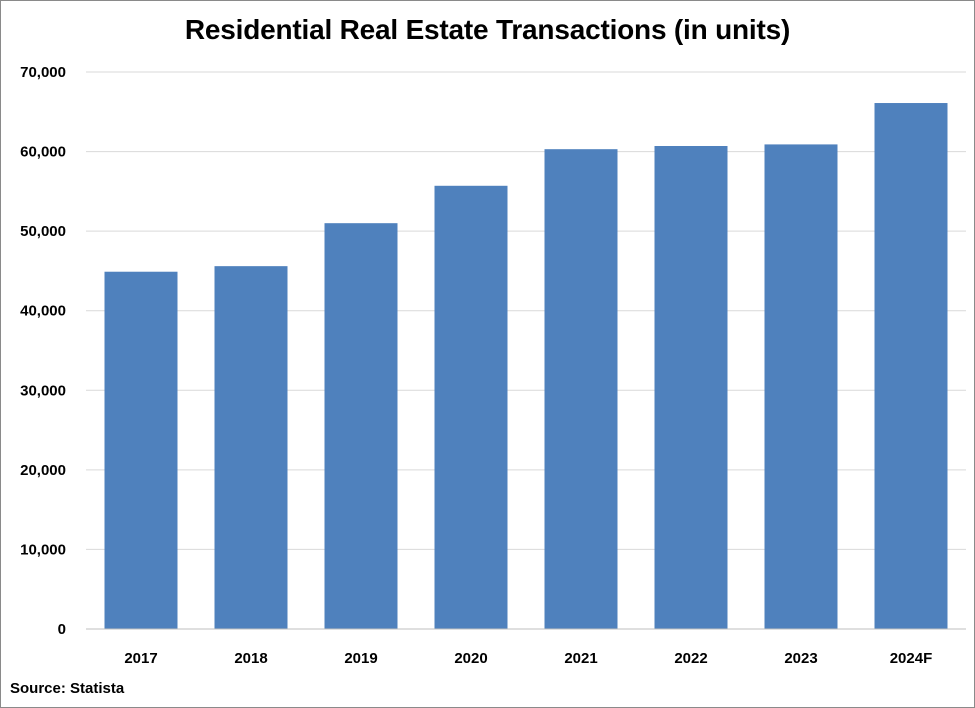 This screenshot has width=975, height=708. What do you see at coordinates (43, 470) in the screenshot?
I see `y-tick-label: 20,000` at bounding box center [43, 470].